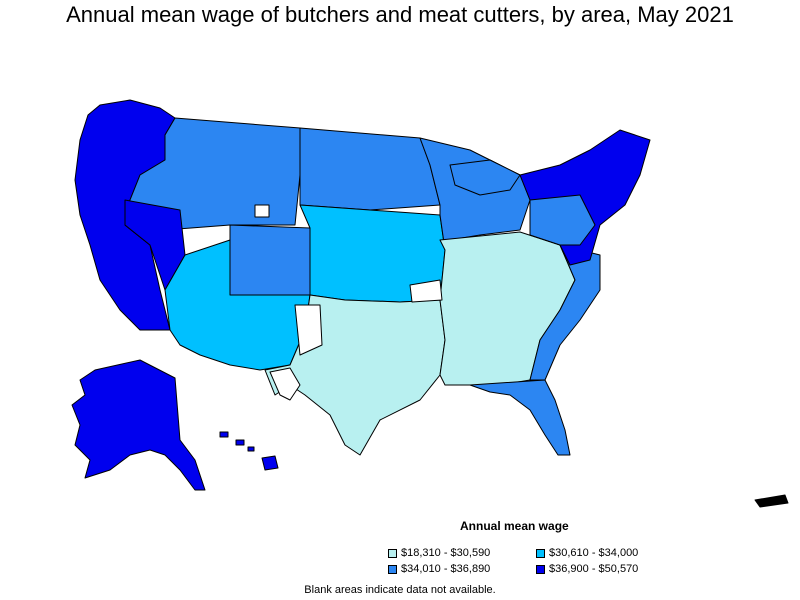 This screenshot has width=800, height=600. Describe the element at coordinates (446, 569) in the screenshot. I see `legend-label-3: $34,010 - $36,890` at that location.